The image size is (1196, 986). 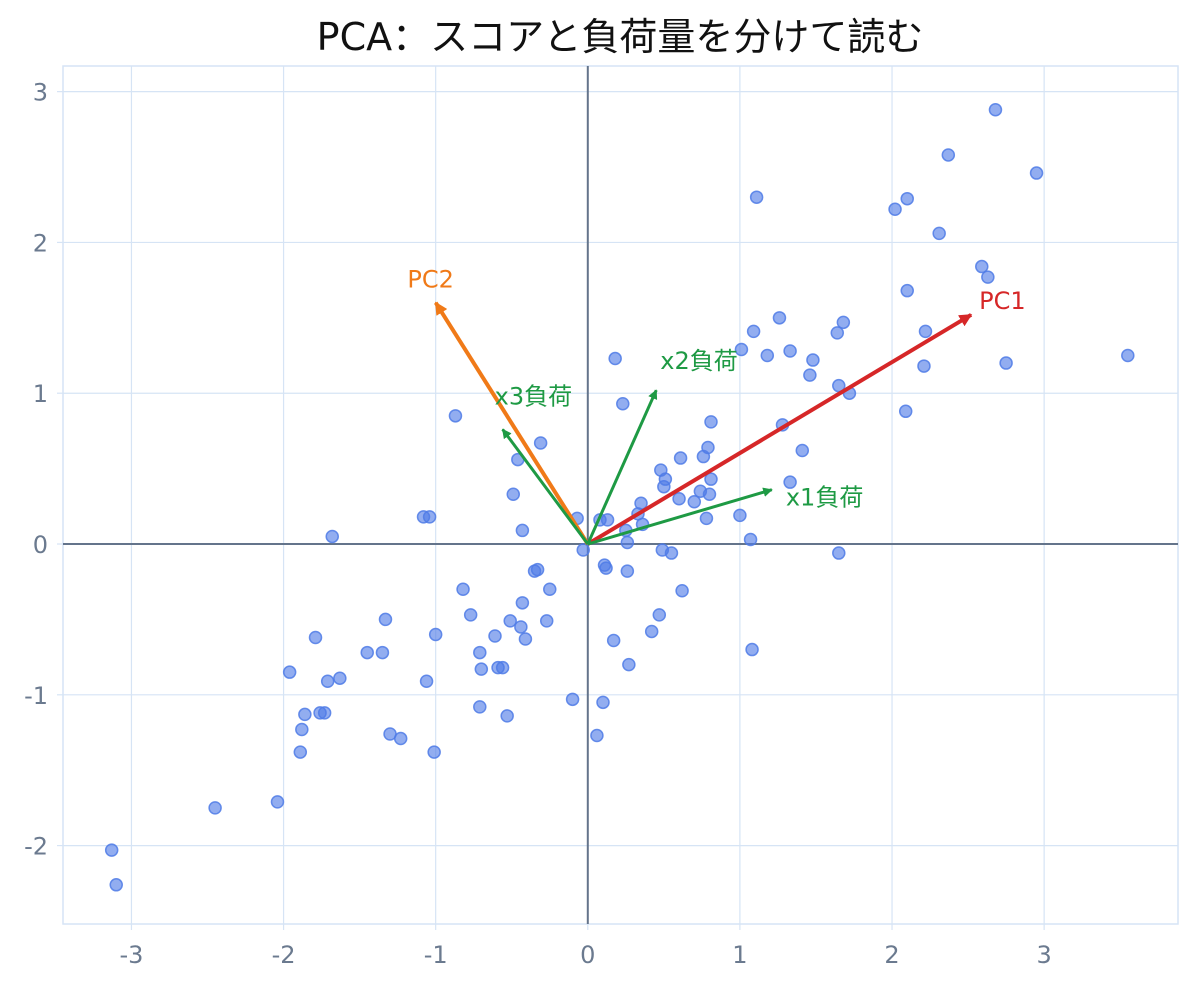 I want to click on arrow-label-x3: x3負荷, so click(x=533, y=396).